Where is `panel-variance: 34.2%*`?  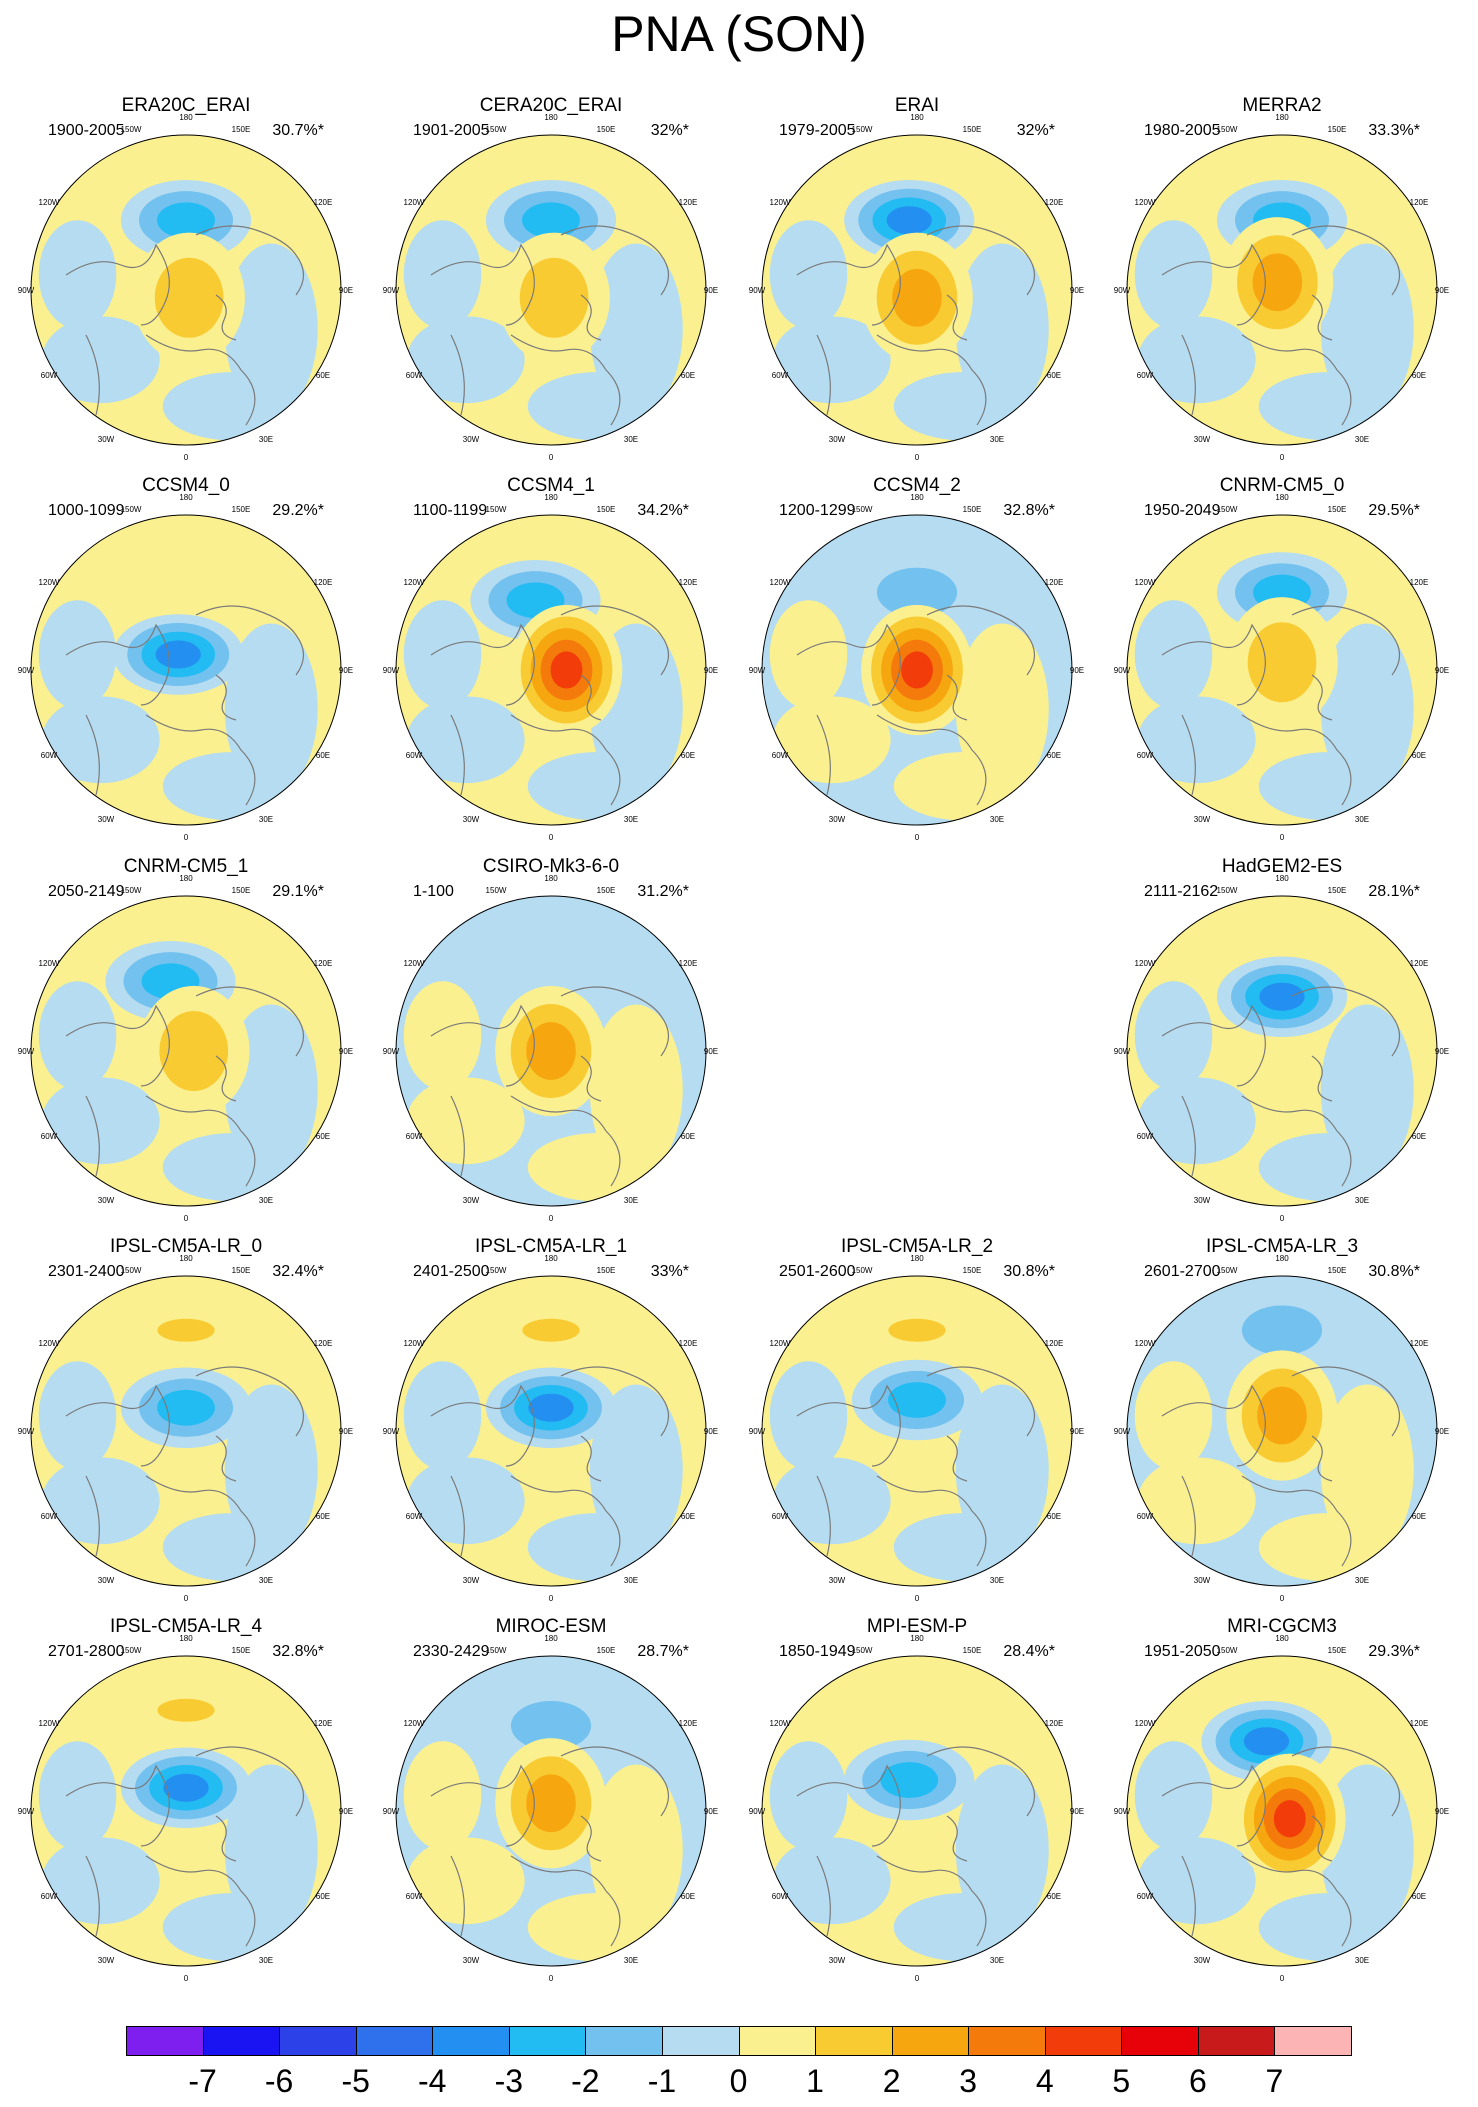
panel-variance: 34.2%* is located at coordinates (663, 510).